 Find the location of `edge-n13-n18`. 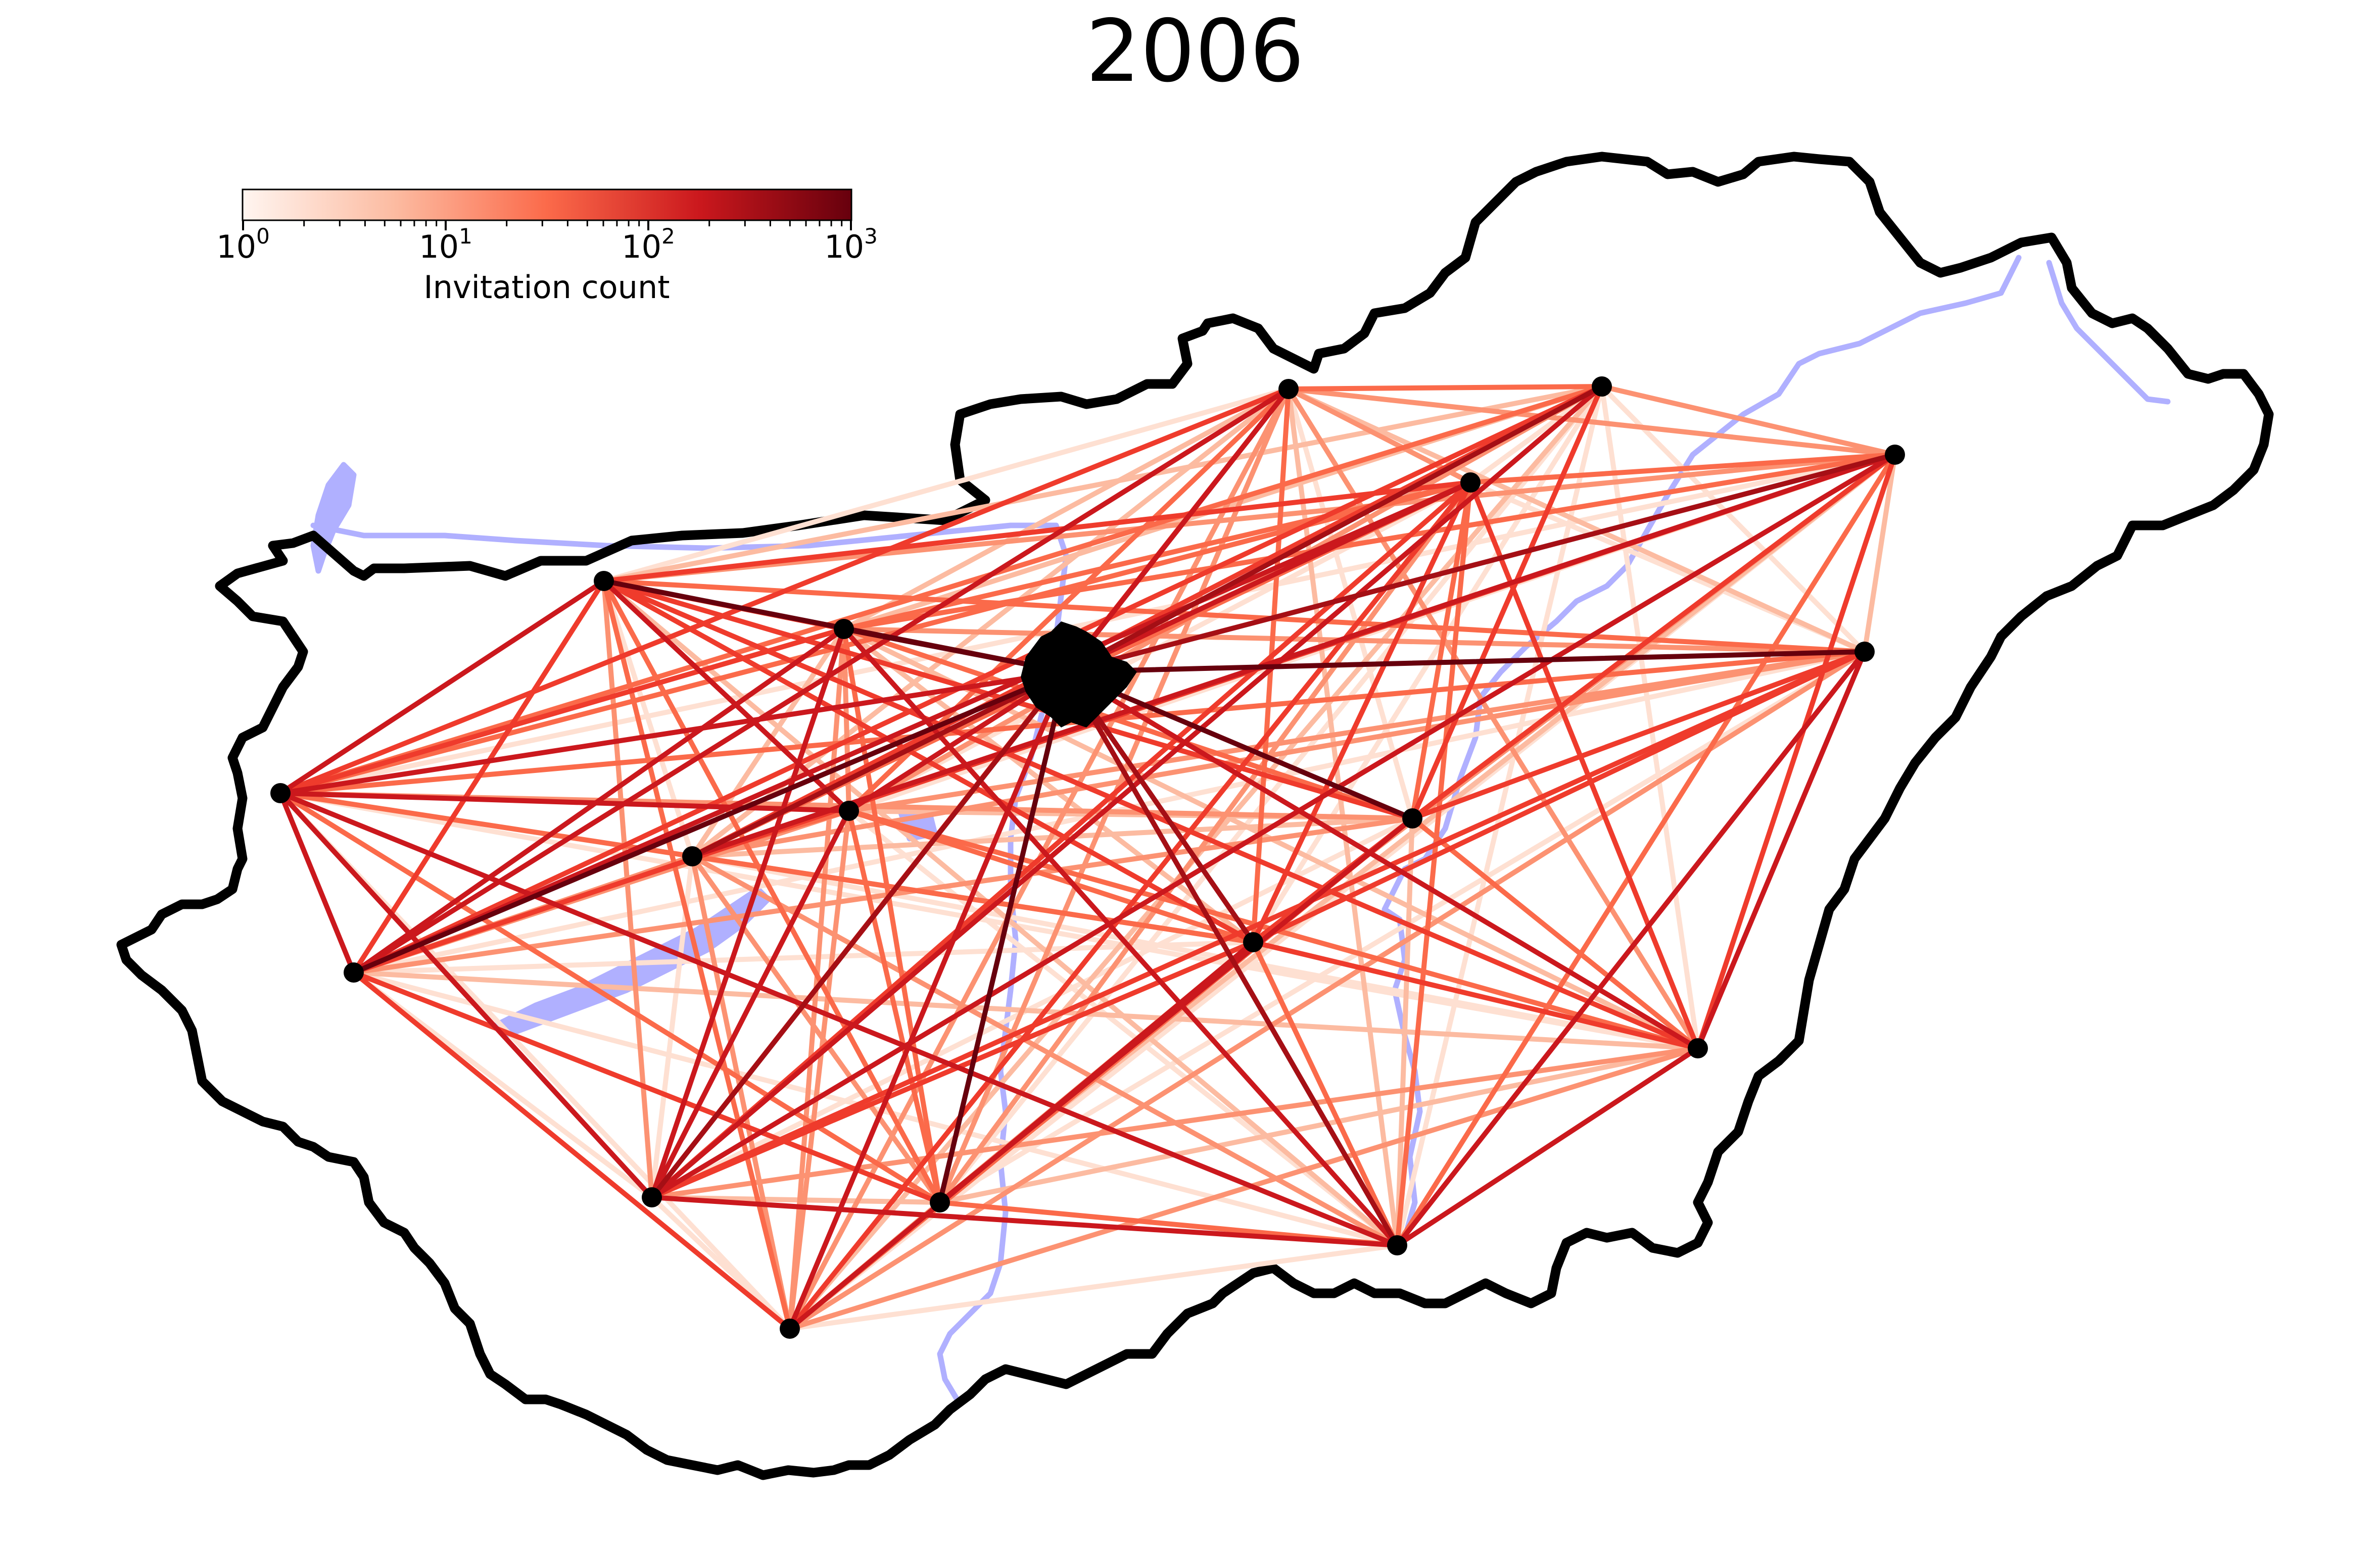

edge-n13-n18 is located at coordinates (571, 1150).